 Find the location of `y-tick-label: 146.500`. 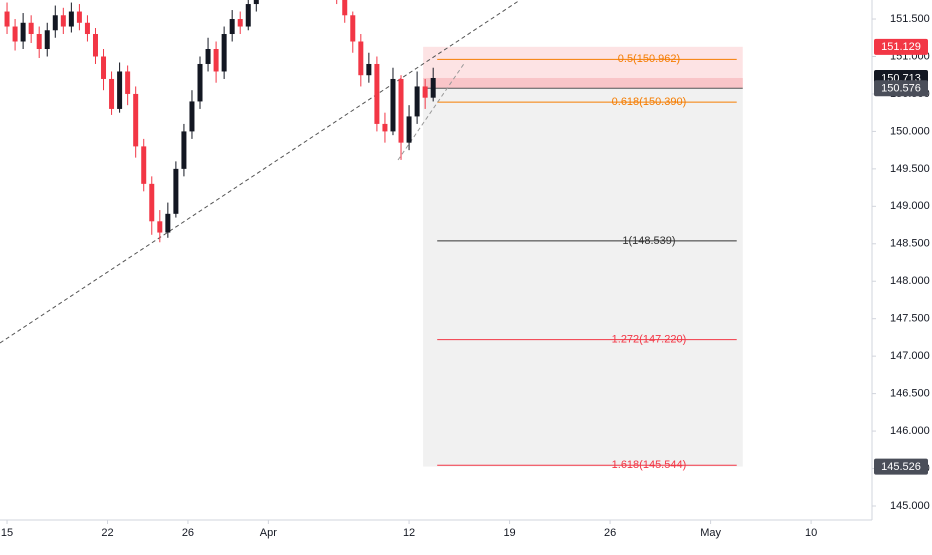

y-tick-label: 146.500 is located at coordinates (910, 394).